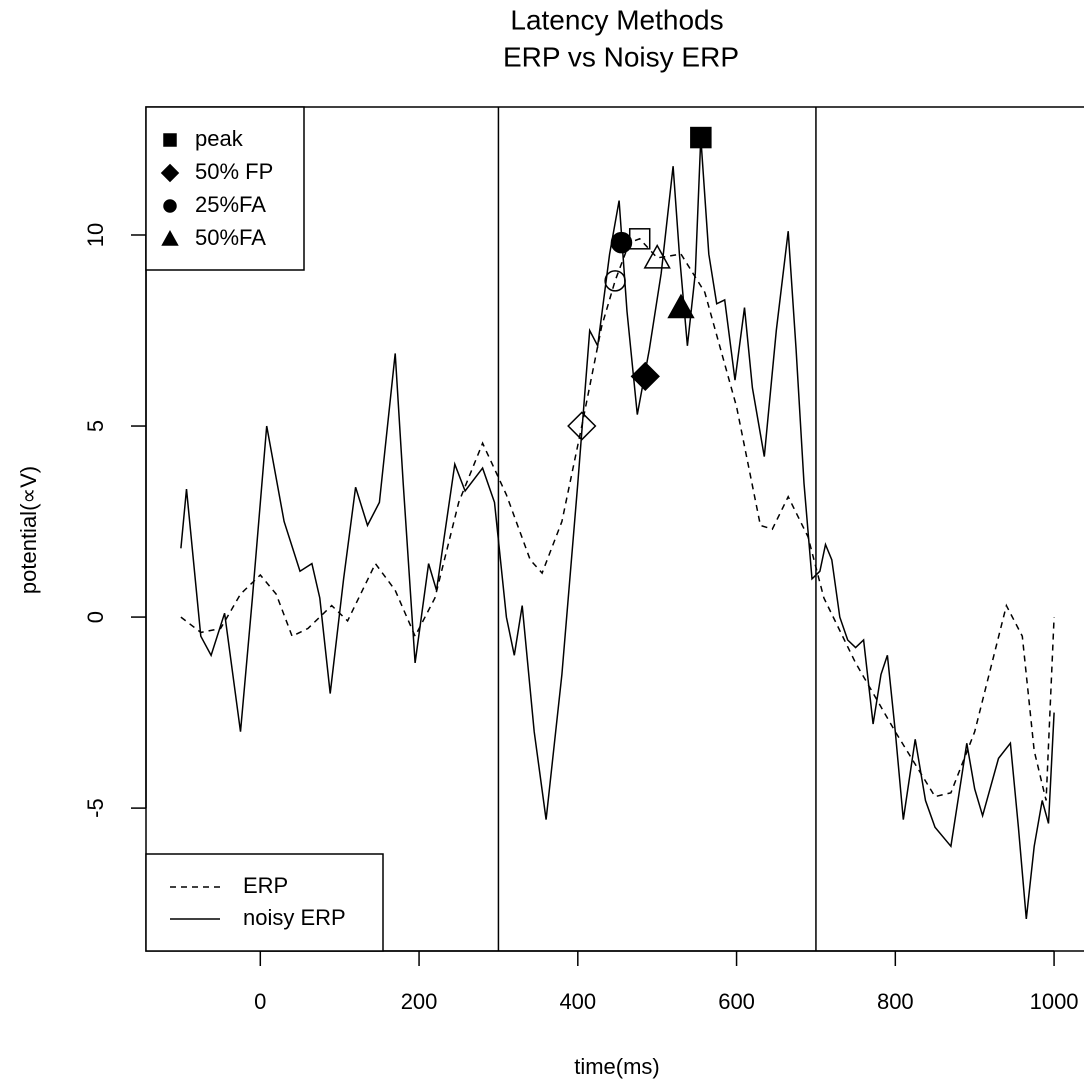  Describe the element at coordinates (577, 1001) in the screenshot. I see `x-tick-label: 400` at that location.